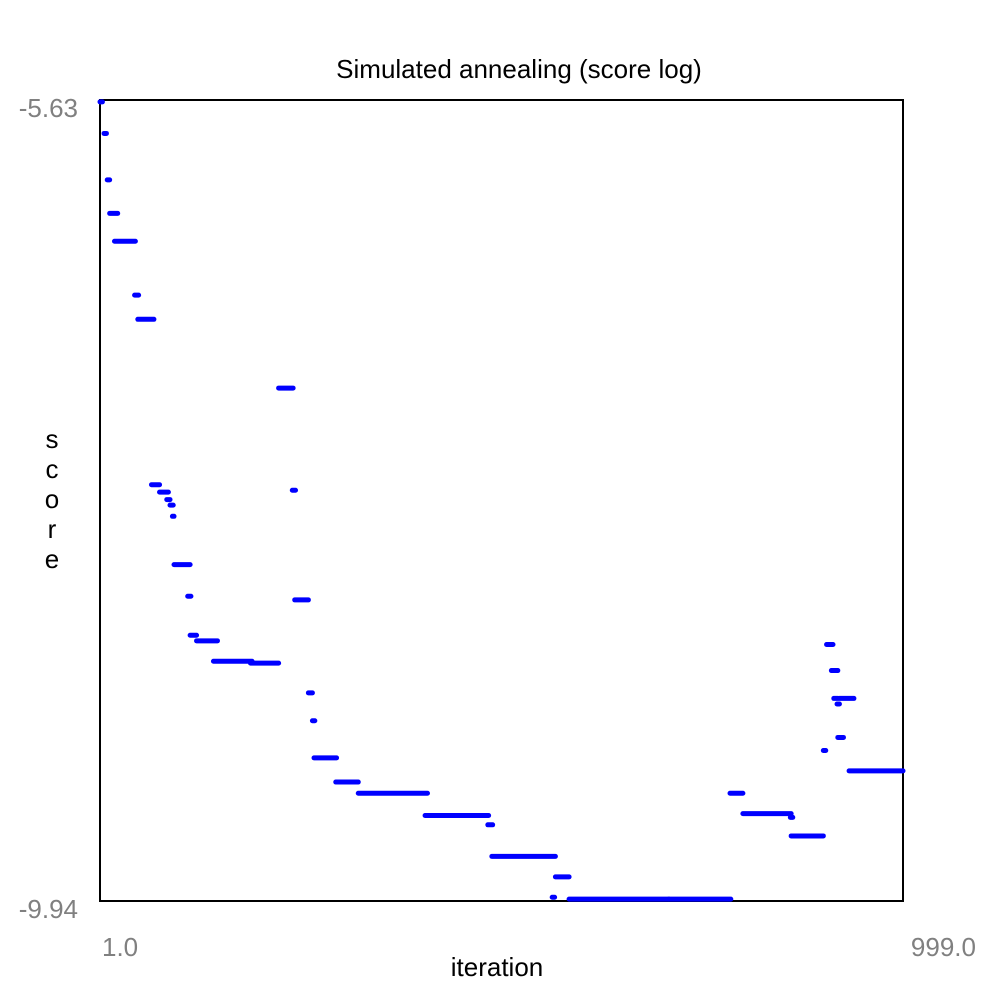  Describe the element at coordinates (120, 947) in the screenshot. I see `x-tick-label-min: 1.0` at that location.